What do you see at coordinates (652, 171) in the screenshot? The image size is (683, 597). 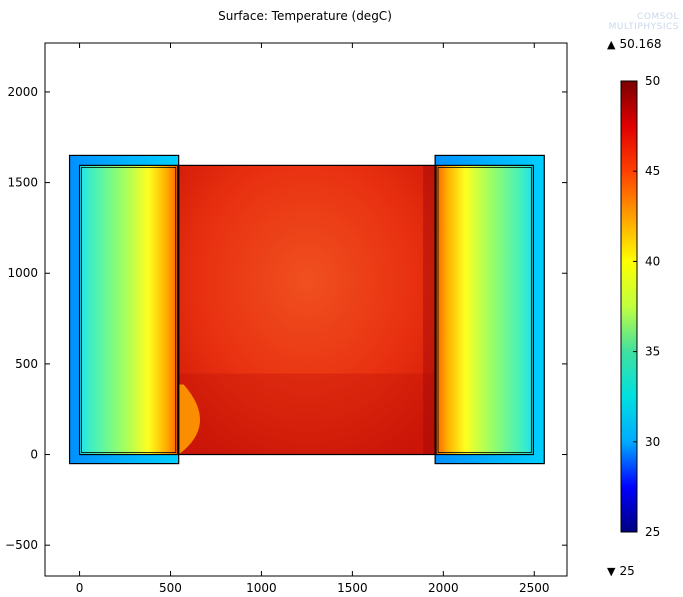 I see `colorbar-tick-label: 45` at bounding box center [652, 171].